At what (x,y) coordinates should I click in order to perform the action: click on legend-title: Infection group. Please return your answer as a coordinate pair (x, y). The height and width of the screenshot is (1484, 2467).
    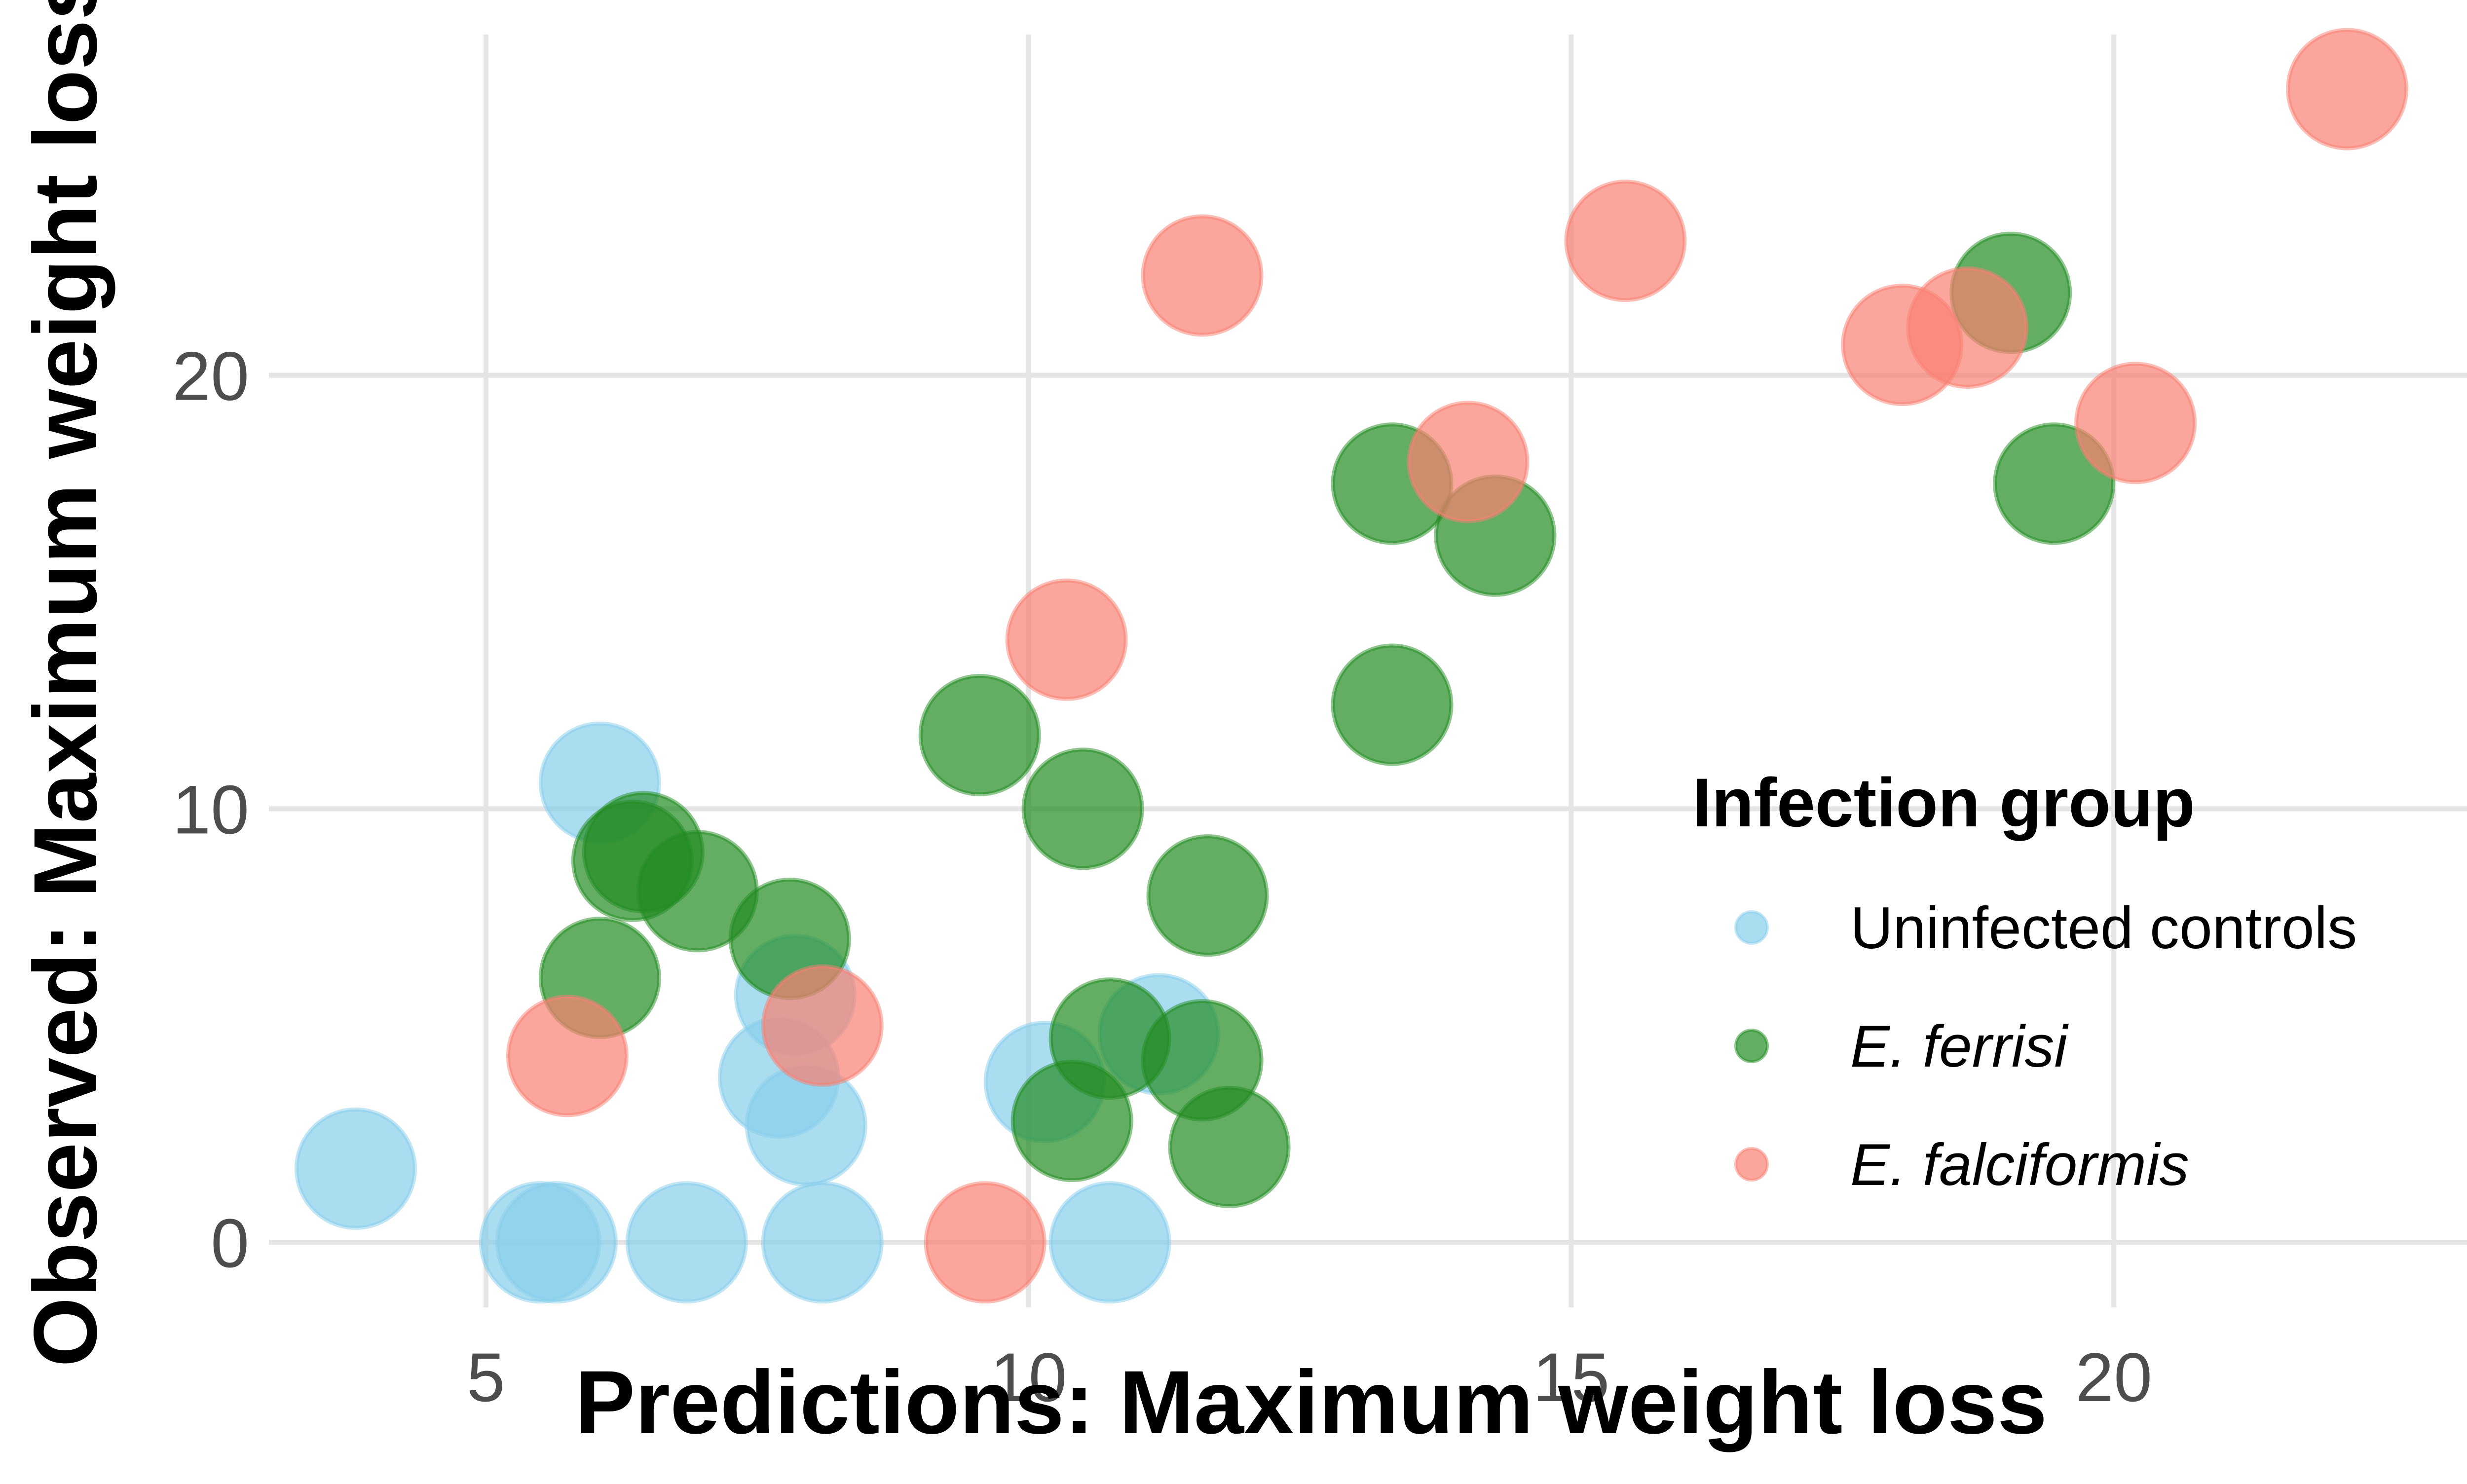
    Looking at the image, I should click on (1943, 802).